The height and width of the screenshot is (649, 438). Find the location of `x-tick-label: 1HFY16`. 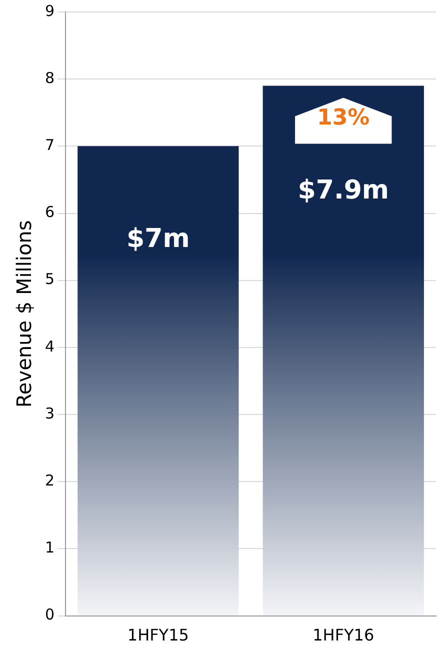

x-tick-label: 1HFY16 is located at coordinates (343, 635).